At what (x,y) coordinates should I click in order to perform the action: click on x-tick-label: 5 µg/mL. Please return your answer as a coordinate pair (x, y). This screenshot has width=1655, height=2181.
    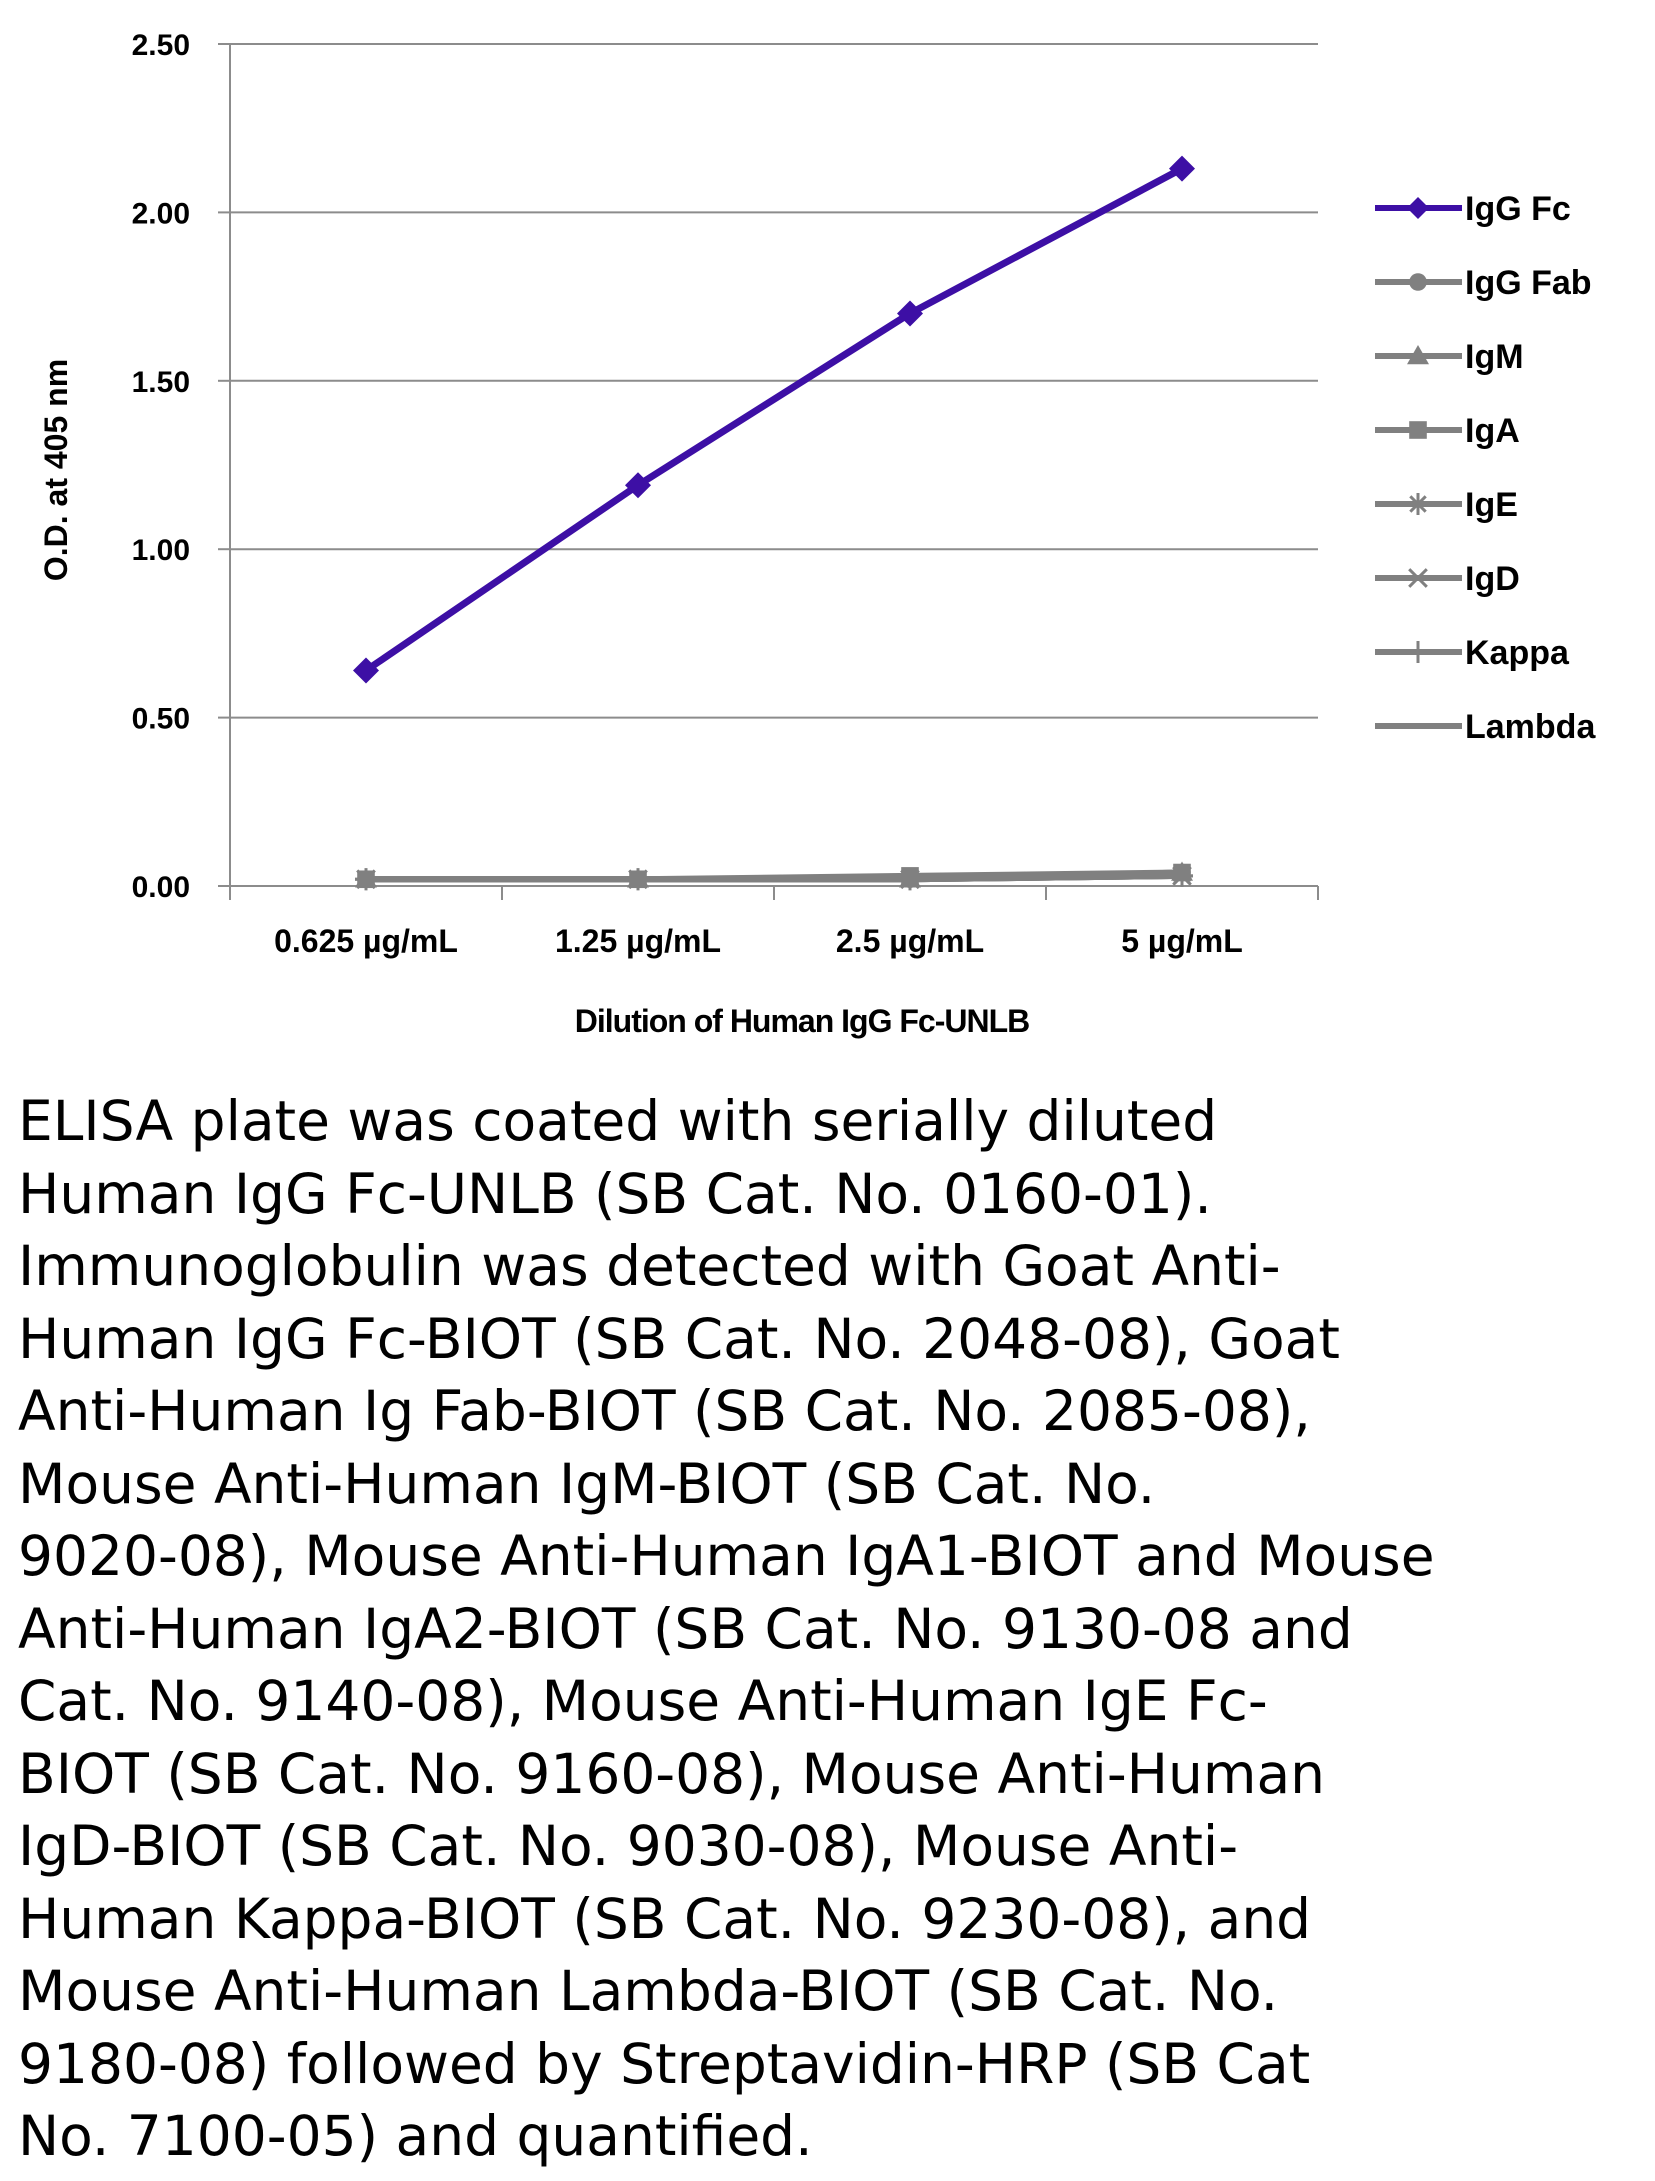
    Looking at the image, I should click on (1182, 941).